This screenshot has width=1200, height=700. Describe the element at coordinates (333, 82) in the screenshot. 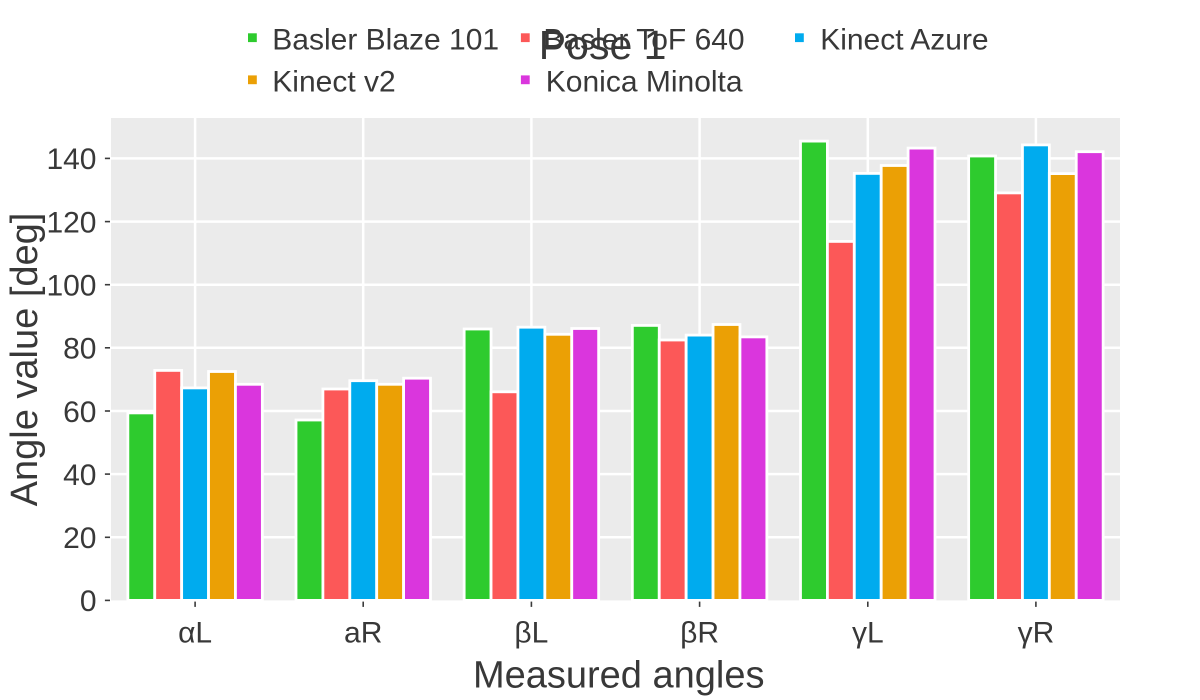

I see `svg-text: Kinect v2` at that location.